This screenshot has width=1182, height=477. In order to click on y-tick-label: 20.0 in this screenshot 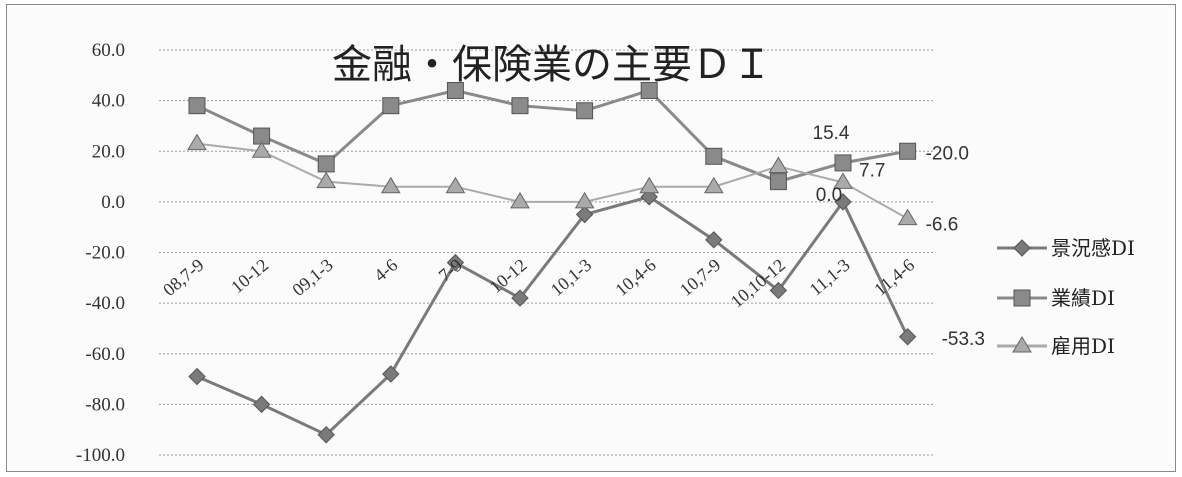, I will do `click(108, 151)`.